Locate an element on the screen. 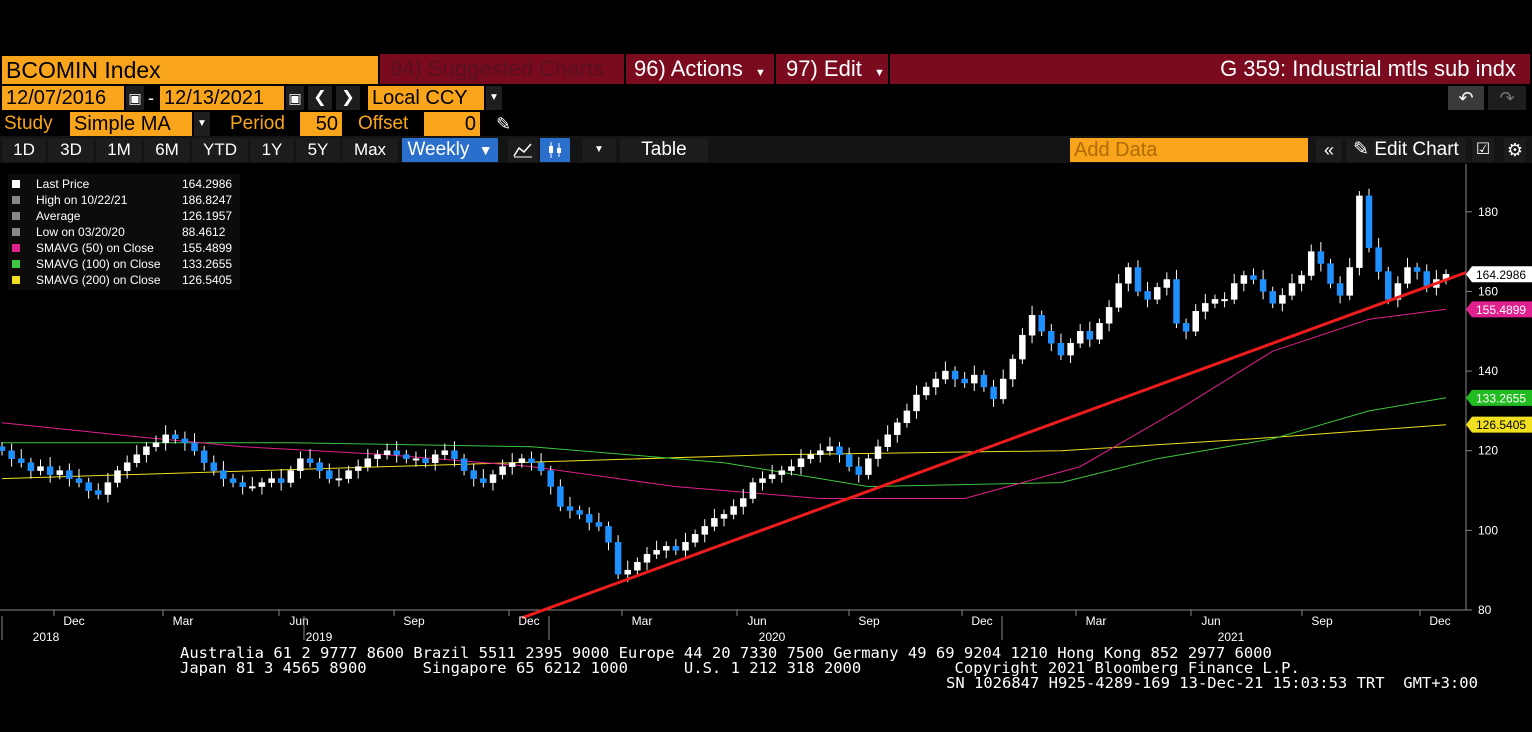 The image size is (1532, 732). candlestick-icon is located at coordinates (555, 150).